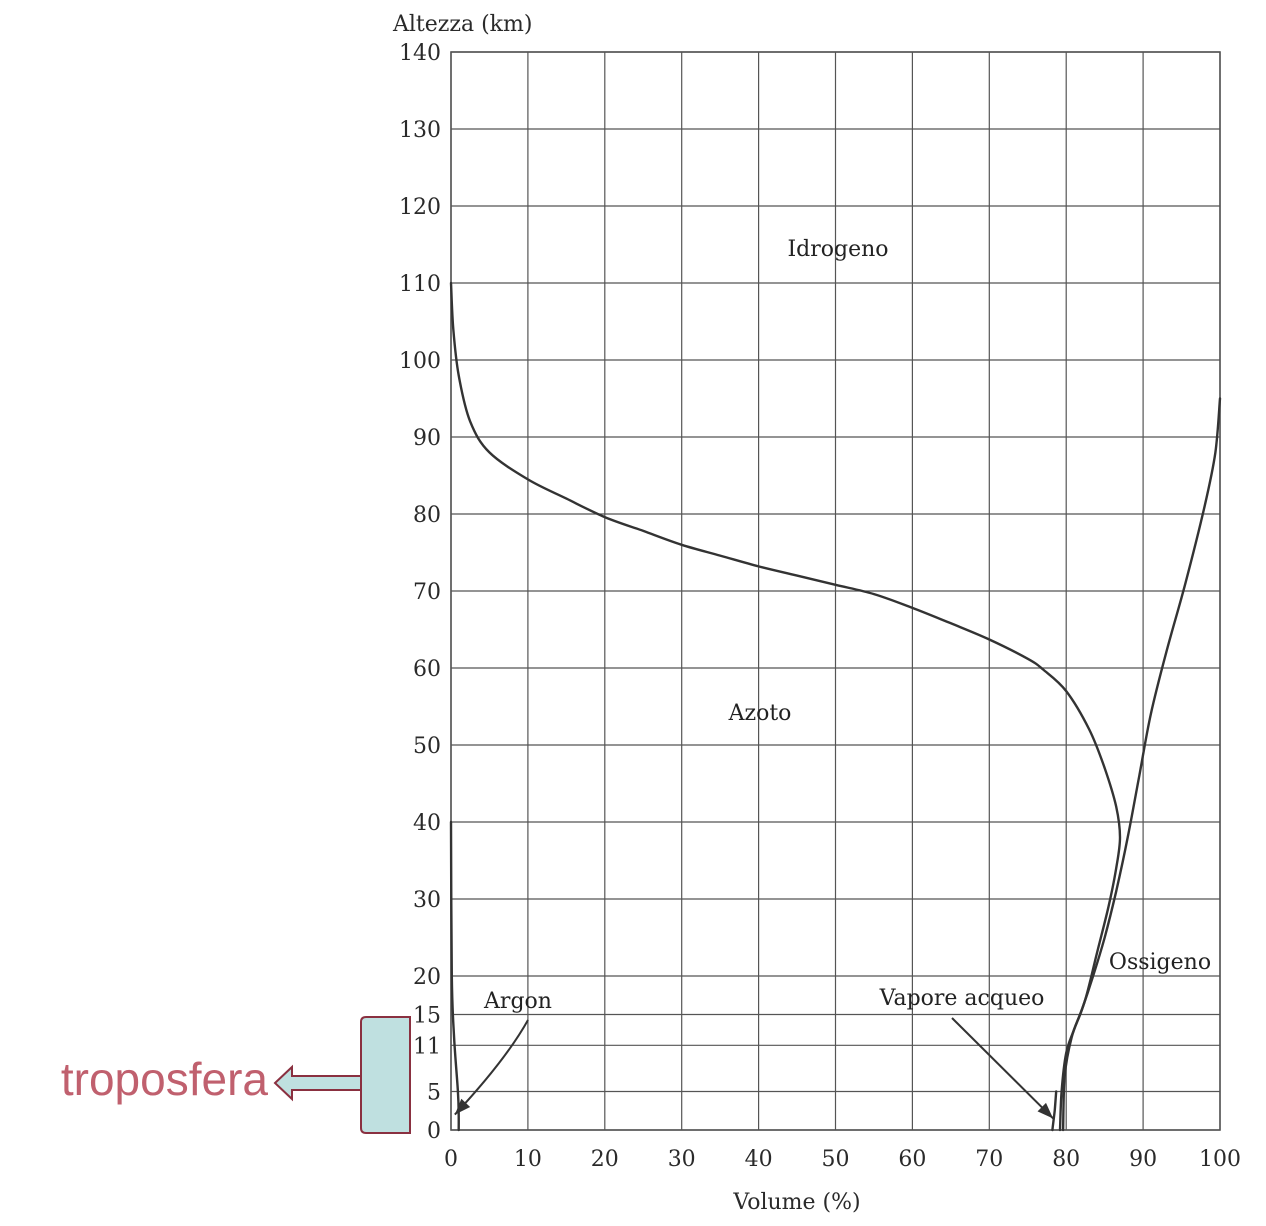 The height and width of the screenshot is (1226, 1266). I want to click on y-tick-label-50: 50, so click(427, 746).